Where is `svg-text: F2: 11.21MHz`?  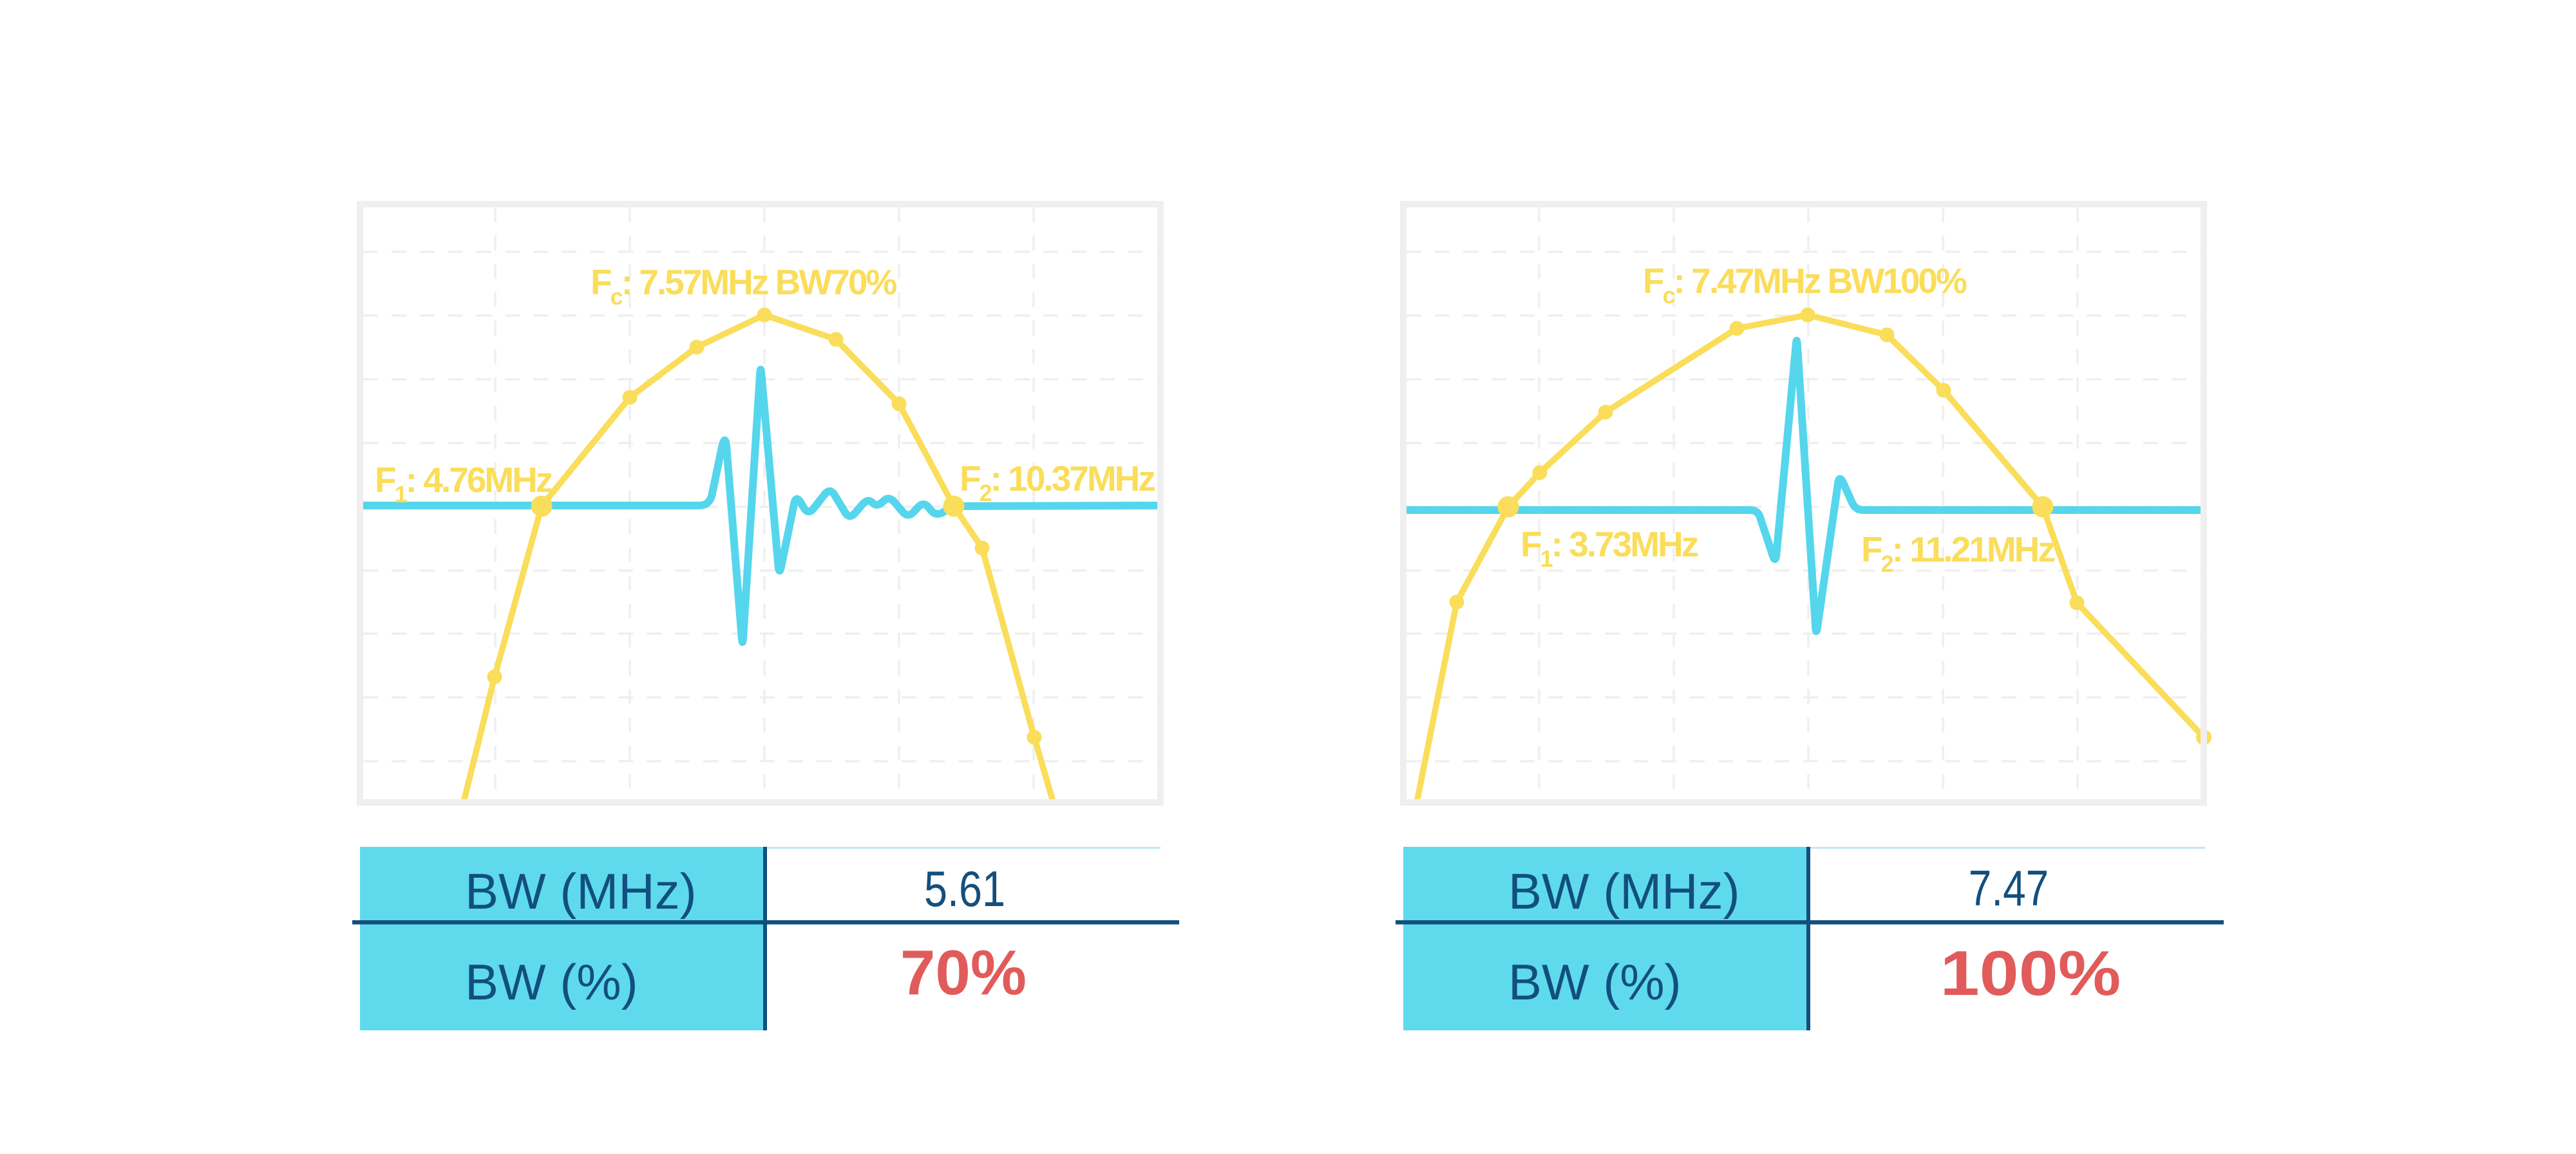
svg-text: F2: 11.21MHz is located at coordinates (1958, 553).